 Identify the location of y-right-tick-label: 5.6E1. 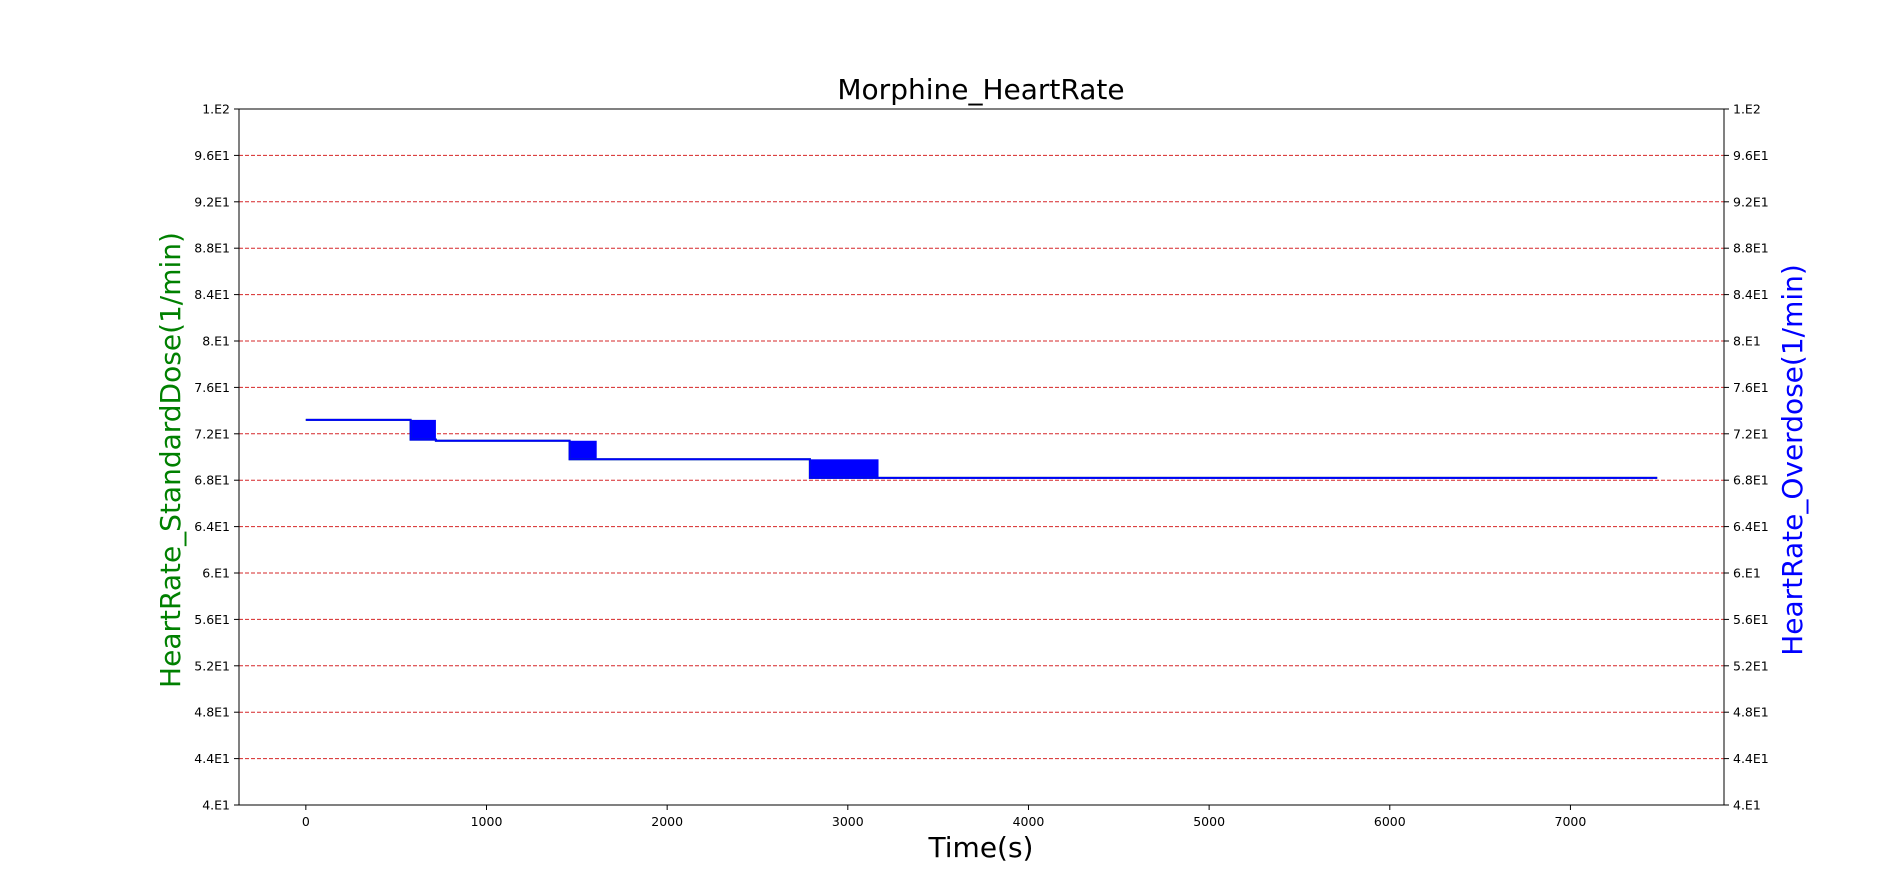
(1751, 619).